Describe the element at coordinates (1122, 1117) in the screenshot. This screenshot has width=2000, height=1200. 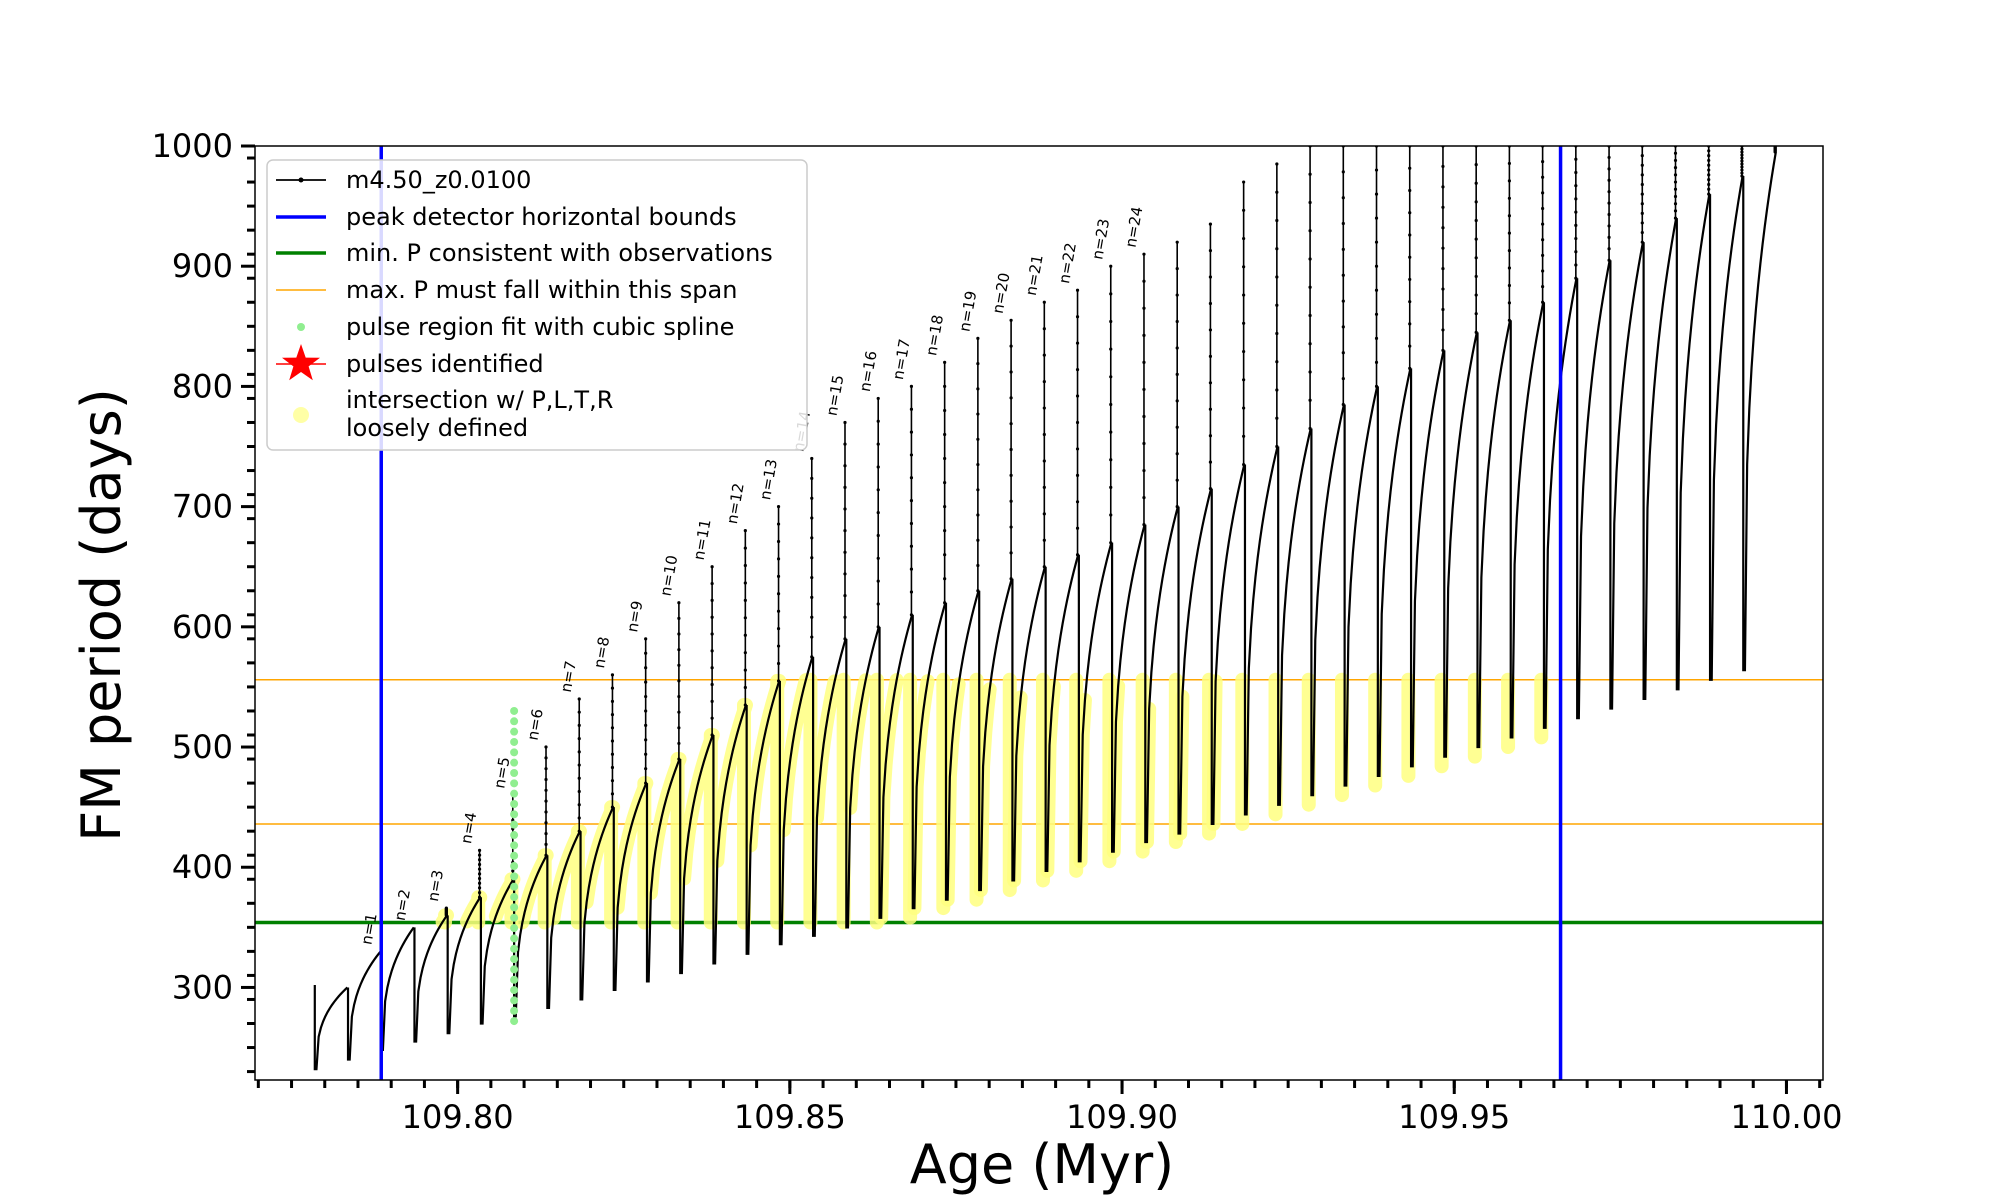
I see `x-tick-label: 109.90` at that location.